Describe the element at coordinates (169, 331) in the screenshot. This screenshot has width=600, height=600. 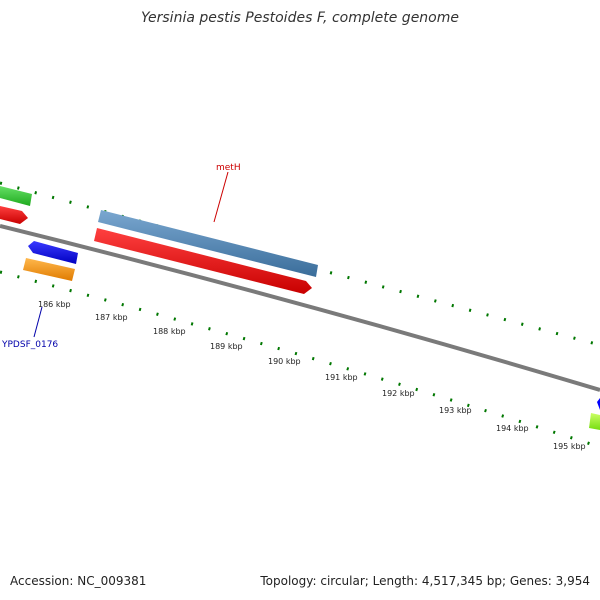
I see `tick-label: 188 kbp` at that location.